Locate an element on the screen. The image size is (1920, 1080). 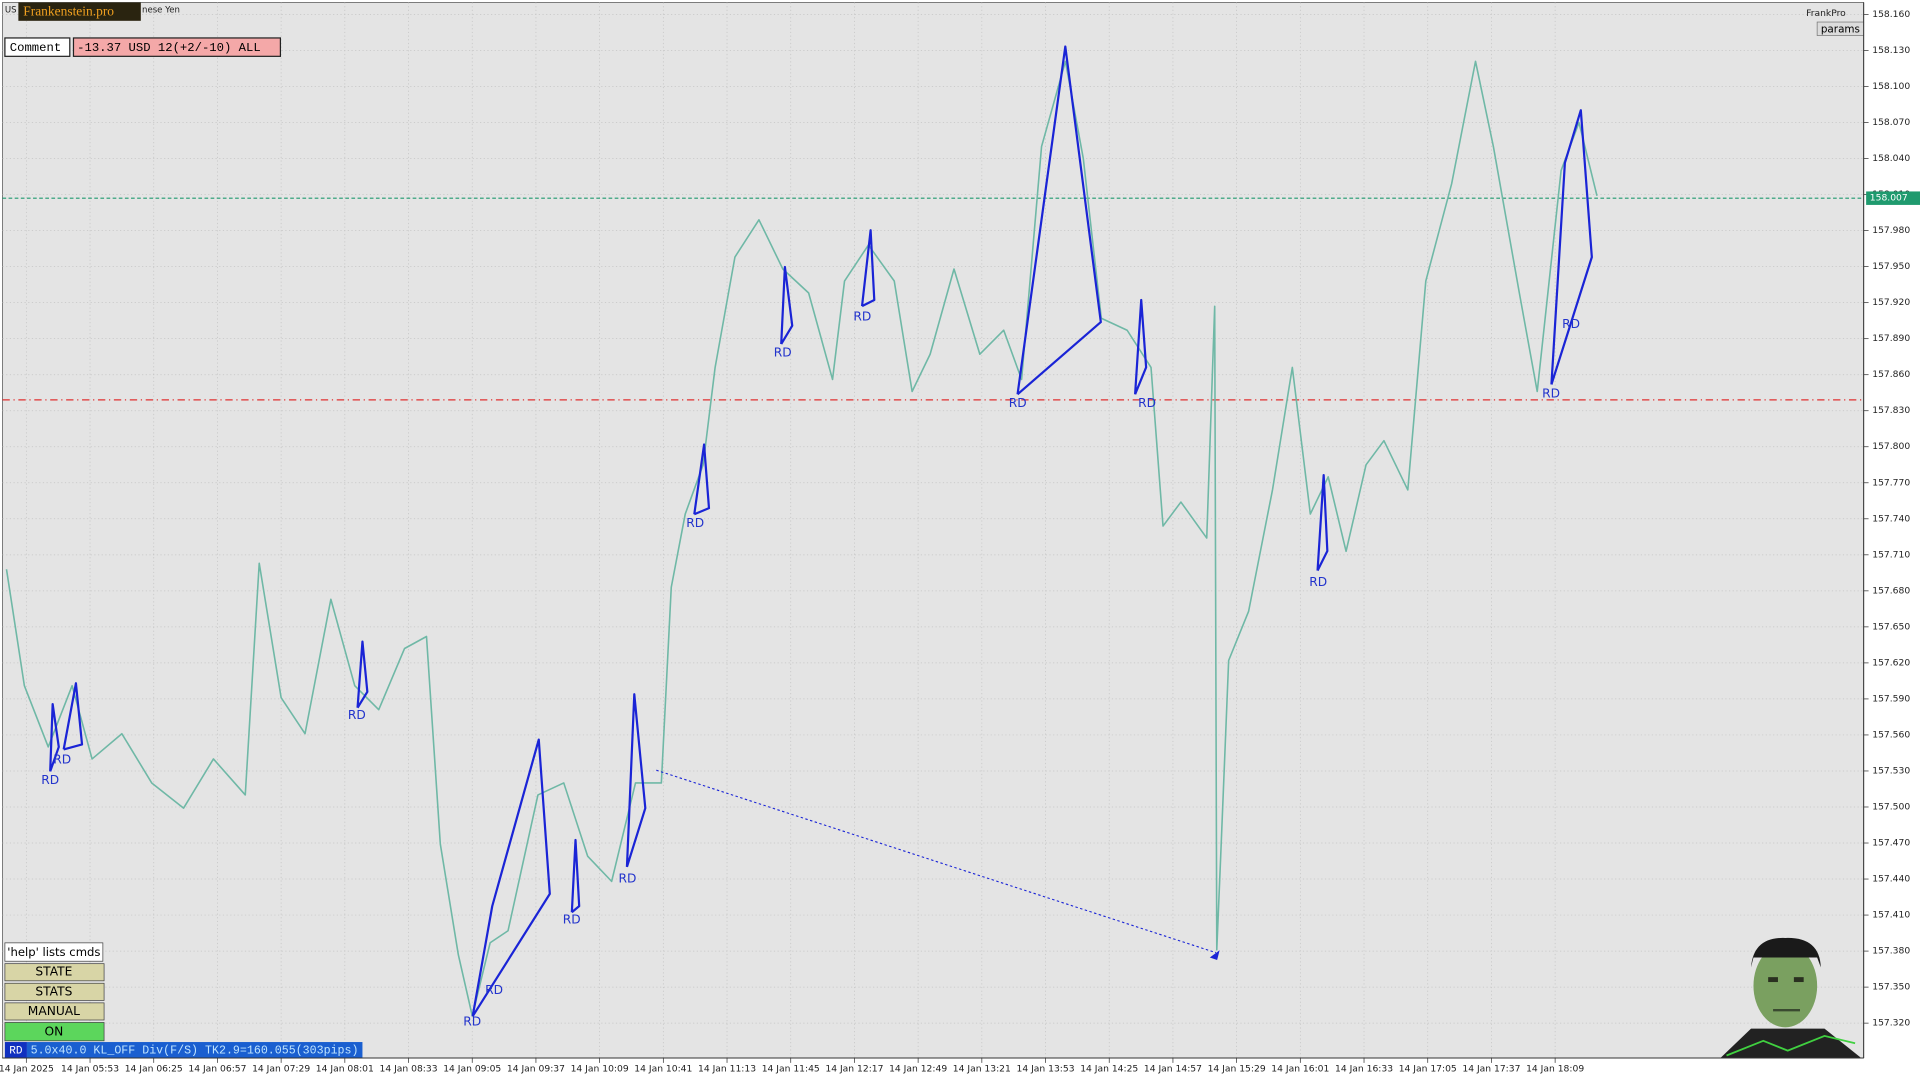
y-tick-label: 157.530 is located at coordinates (1891, 770).